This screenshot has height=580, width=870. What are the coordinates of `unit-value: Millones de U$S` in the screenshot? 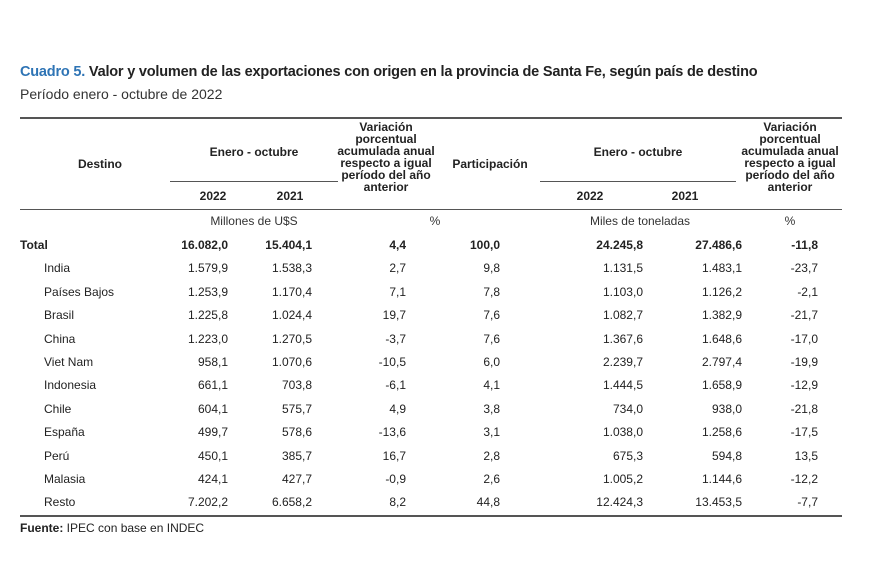 It's located at (254, 221).